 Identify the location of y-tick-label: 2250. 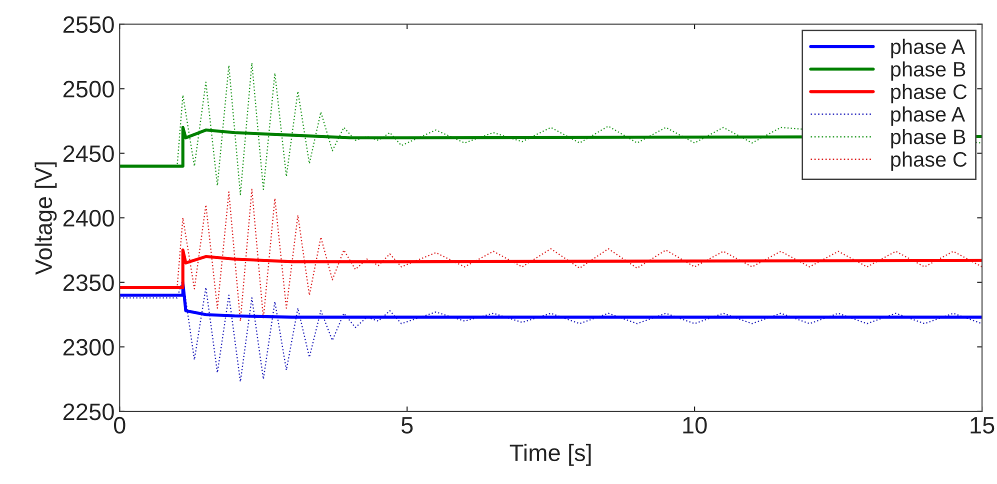
(88, 411).